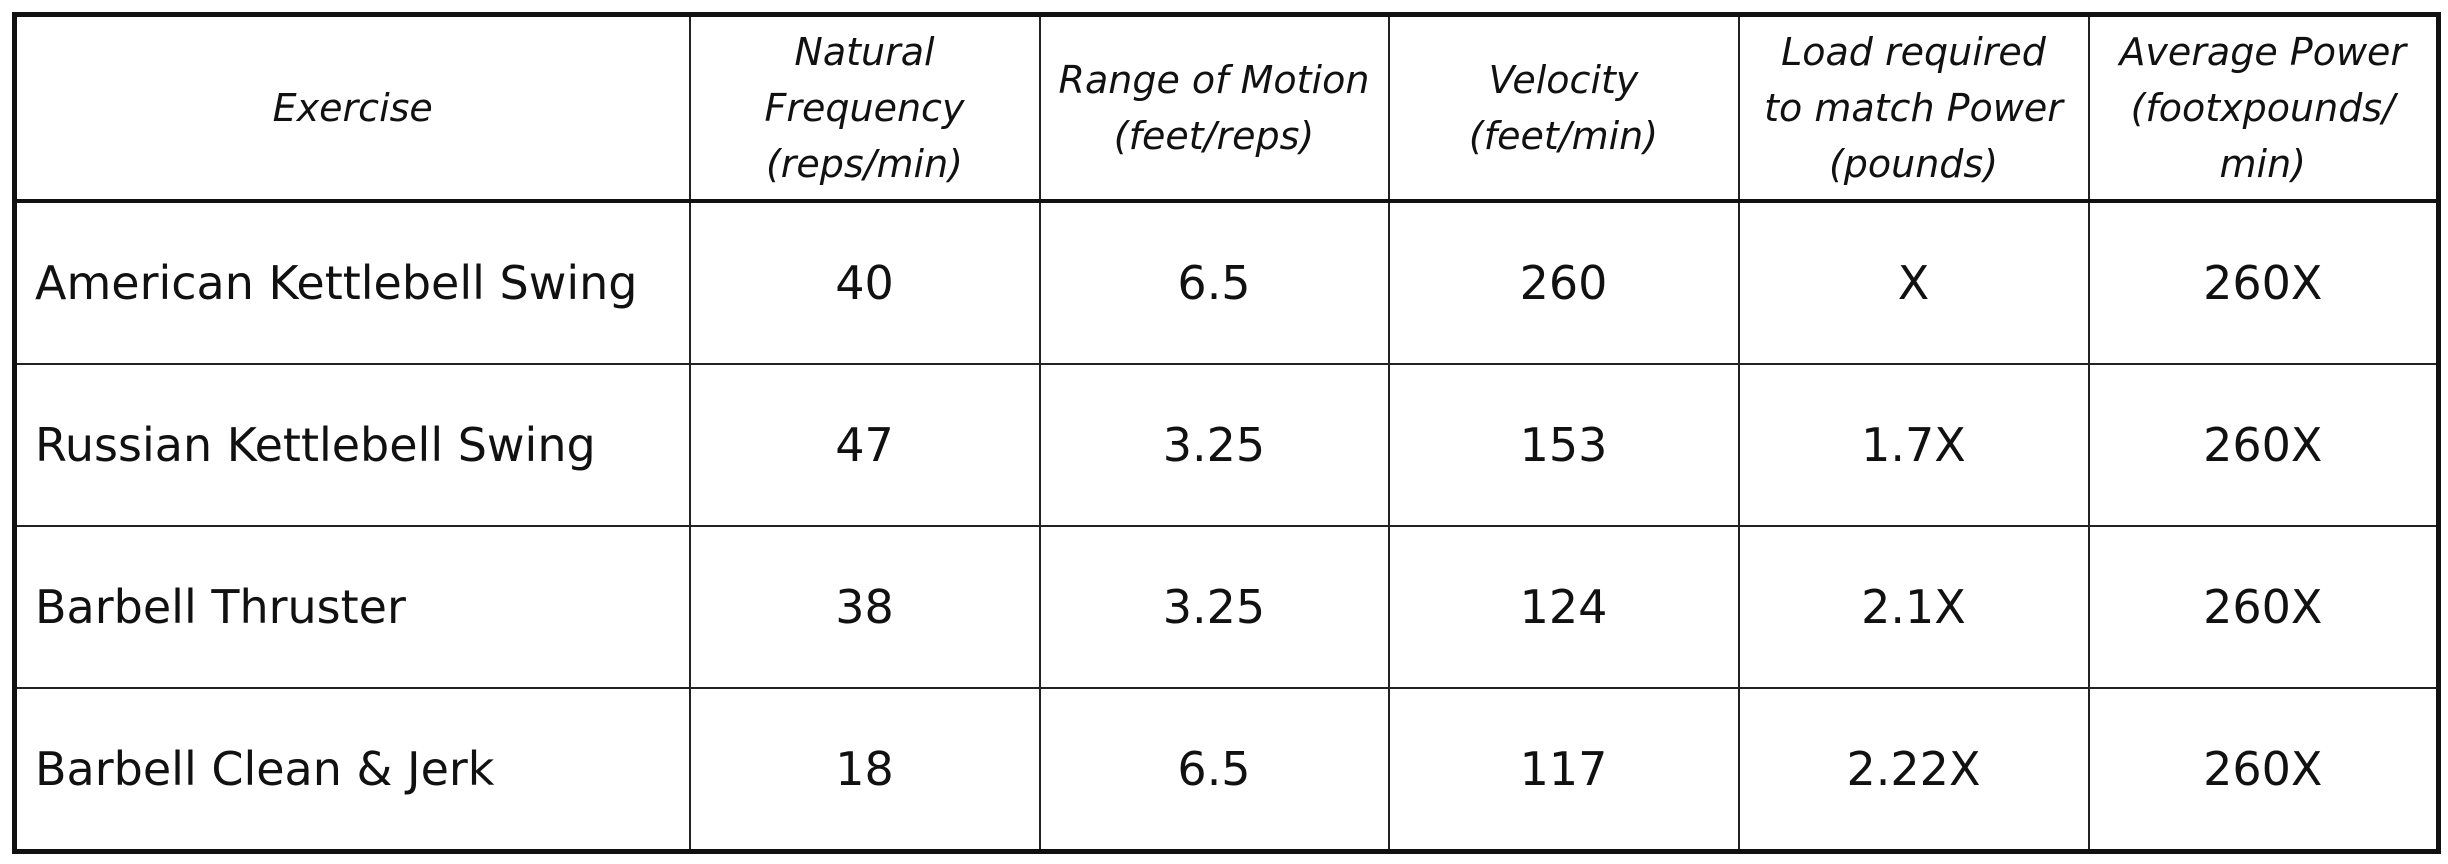 The height and width of the screenshot is (864, 2448). I want to click on header-line: to match Power, so click(1913, 108).